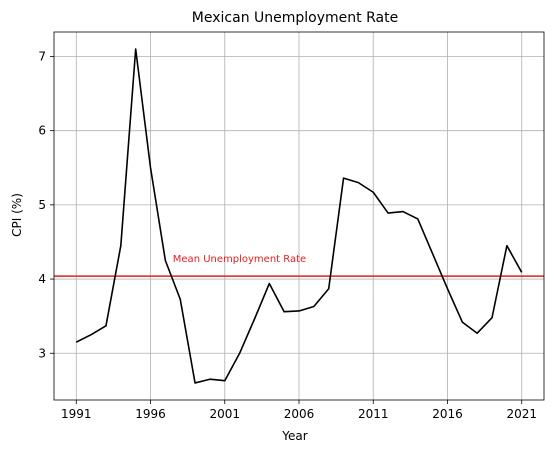 Image resolution: width=554 pixels, height=453 pixels. What do you see at coordinates (76, 414) in the screenshot?
I see `x-tick-label: 1991` at bounding box center [76, 414].